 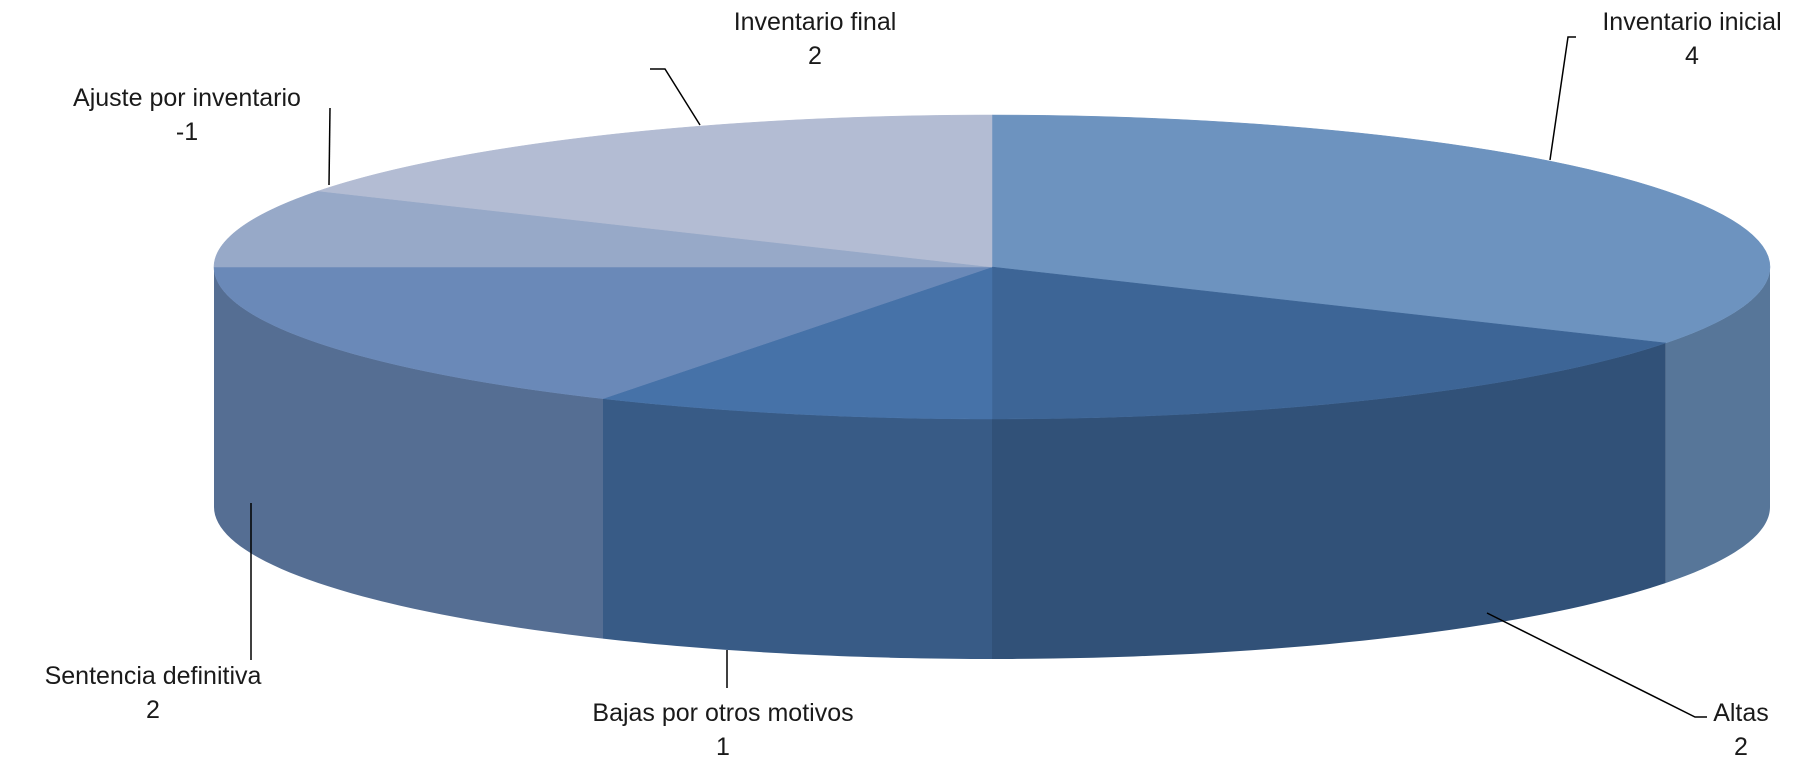 What do you see at coordinates (1691, 22) in the screenshot?
I see `label-name: Inventario inicial` at bounding box center [1691, 22].